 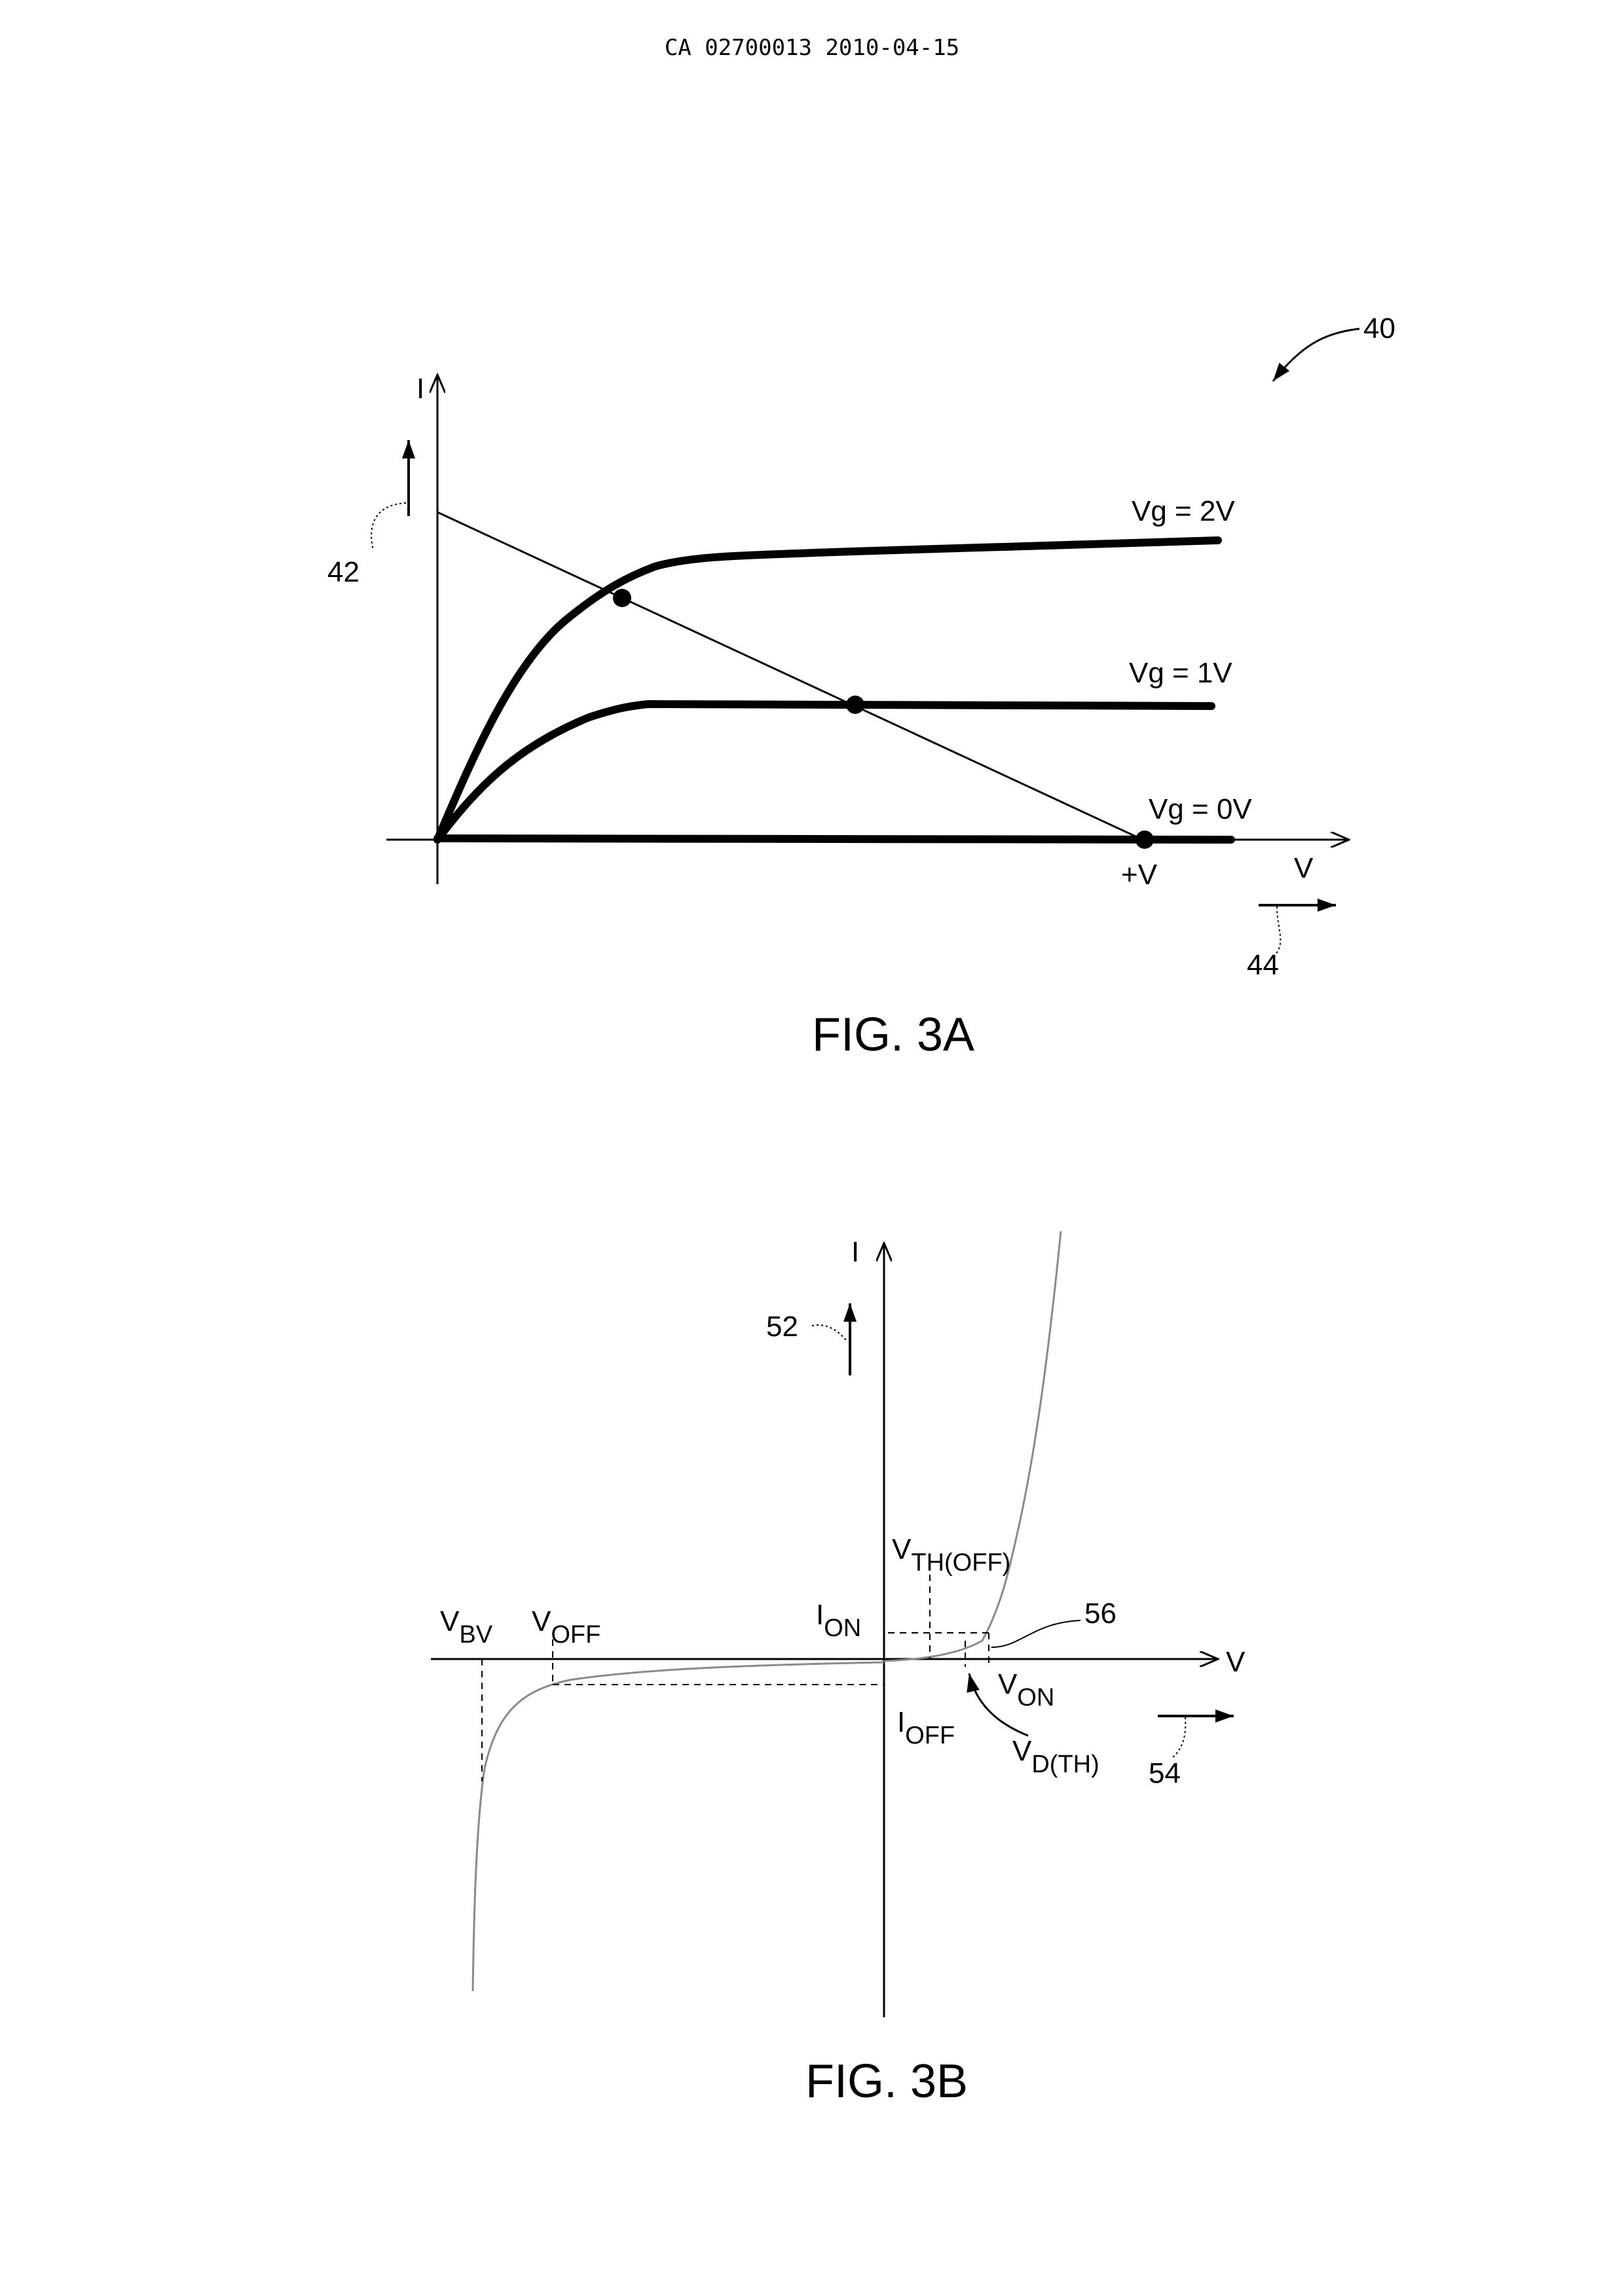 I want to click on fig3b-label-voff-sub: OFF, so click(x=575, y=1635).